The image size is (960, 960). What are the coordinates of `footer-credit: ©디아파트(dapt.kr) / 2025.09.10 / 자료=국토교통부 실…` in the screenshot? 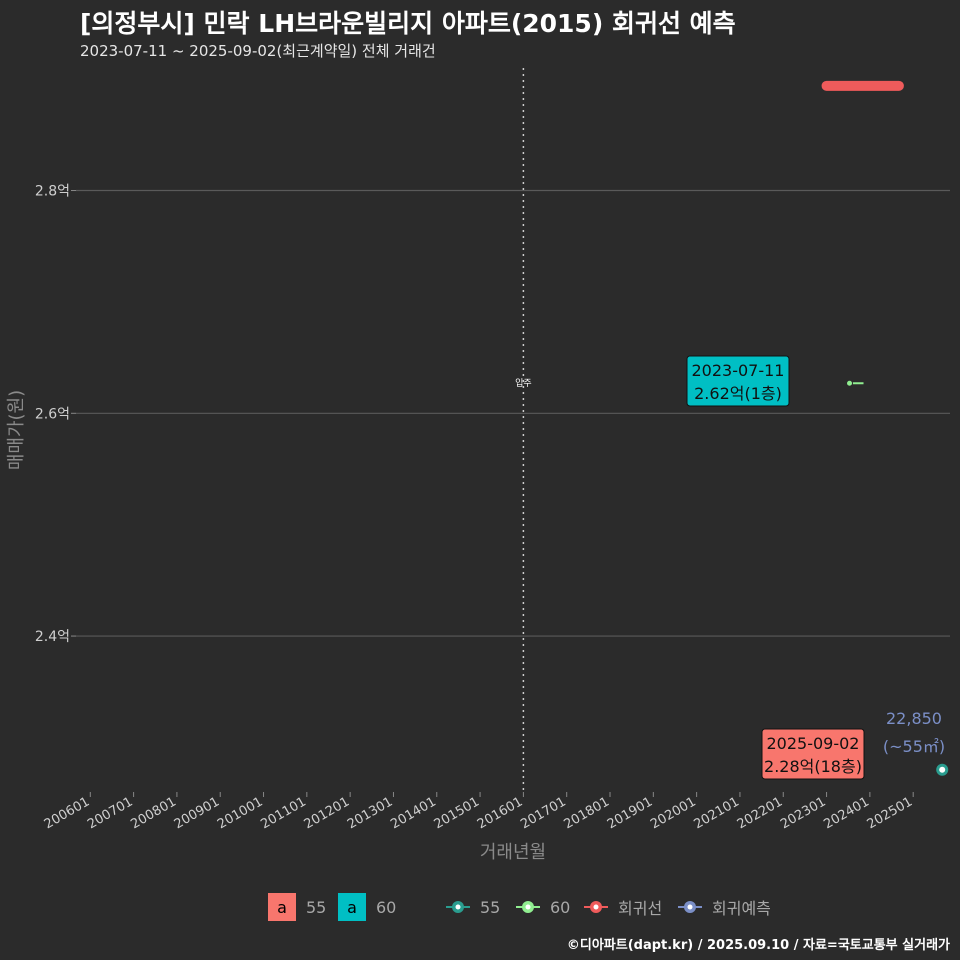 It's located at (758, 945).